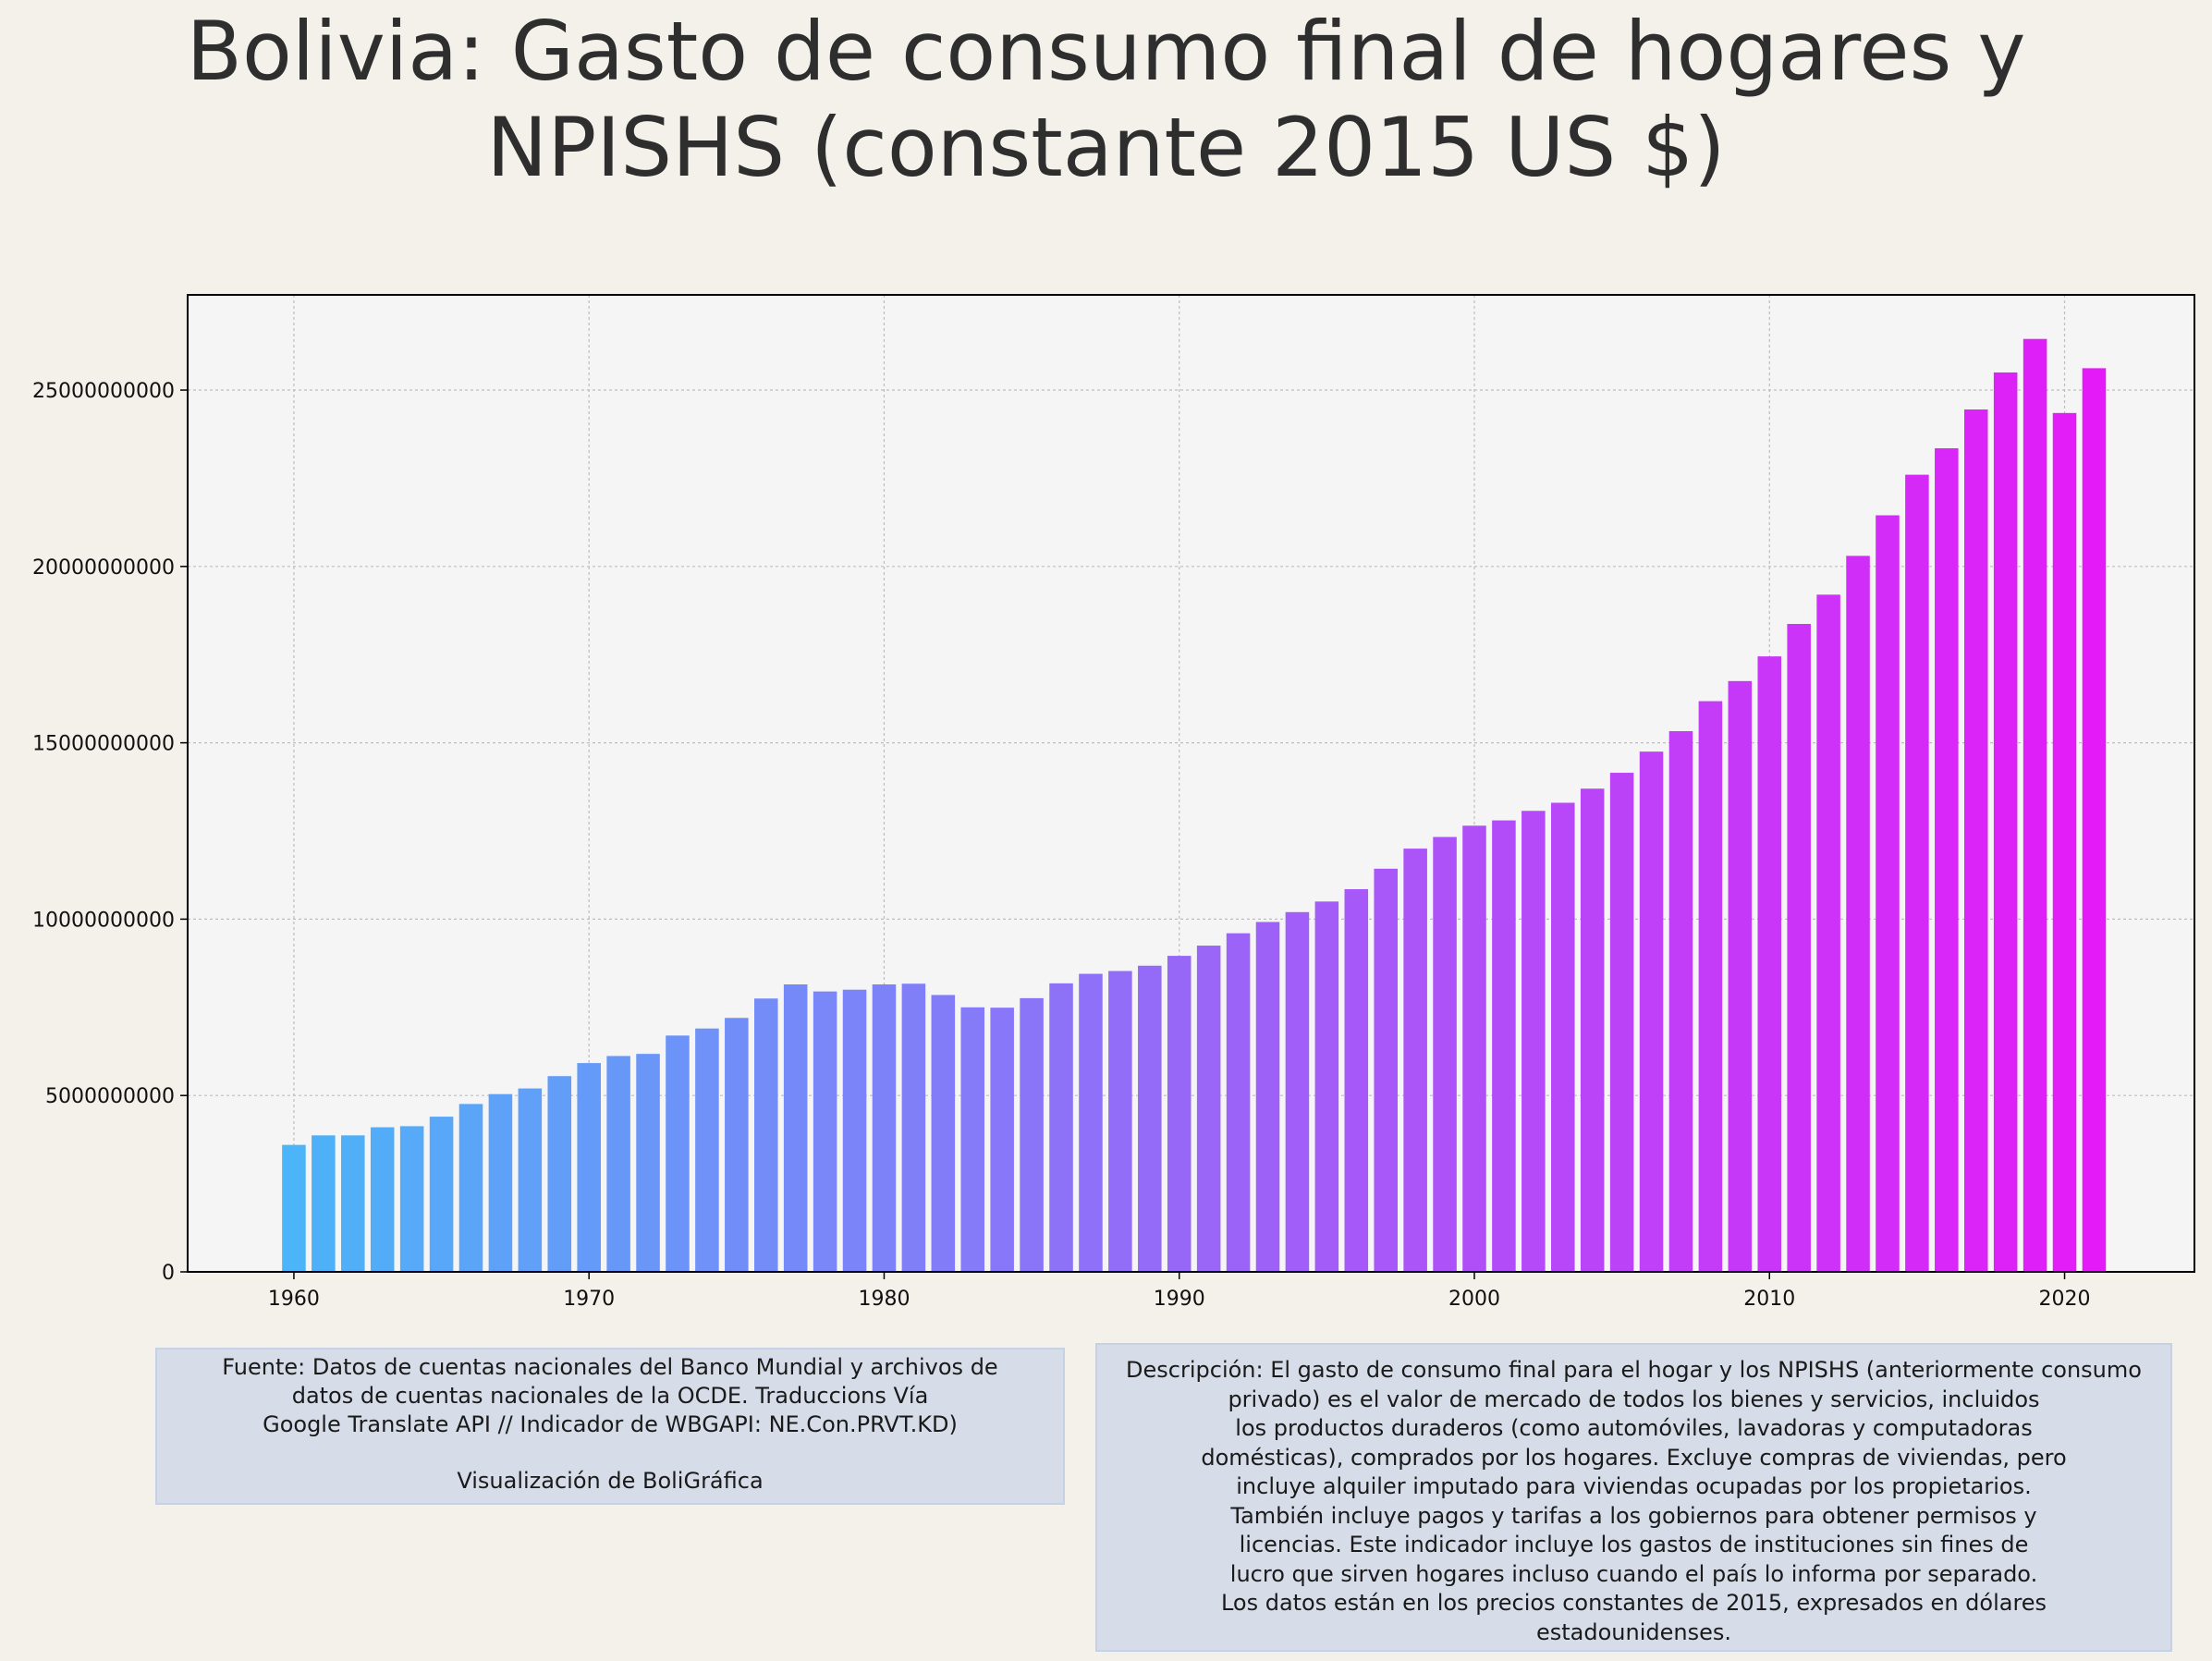 The width and height of the screenshot is (2212, 1661). Describe the element at coordinates (1091, 1122) in the screenshot. I see `bar-1987` at that location.